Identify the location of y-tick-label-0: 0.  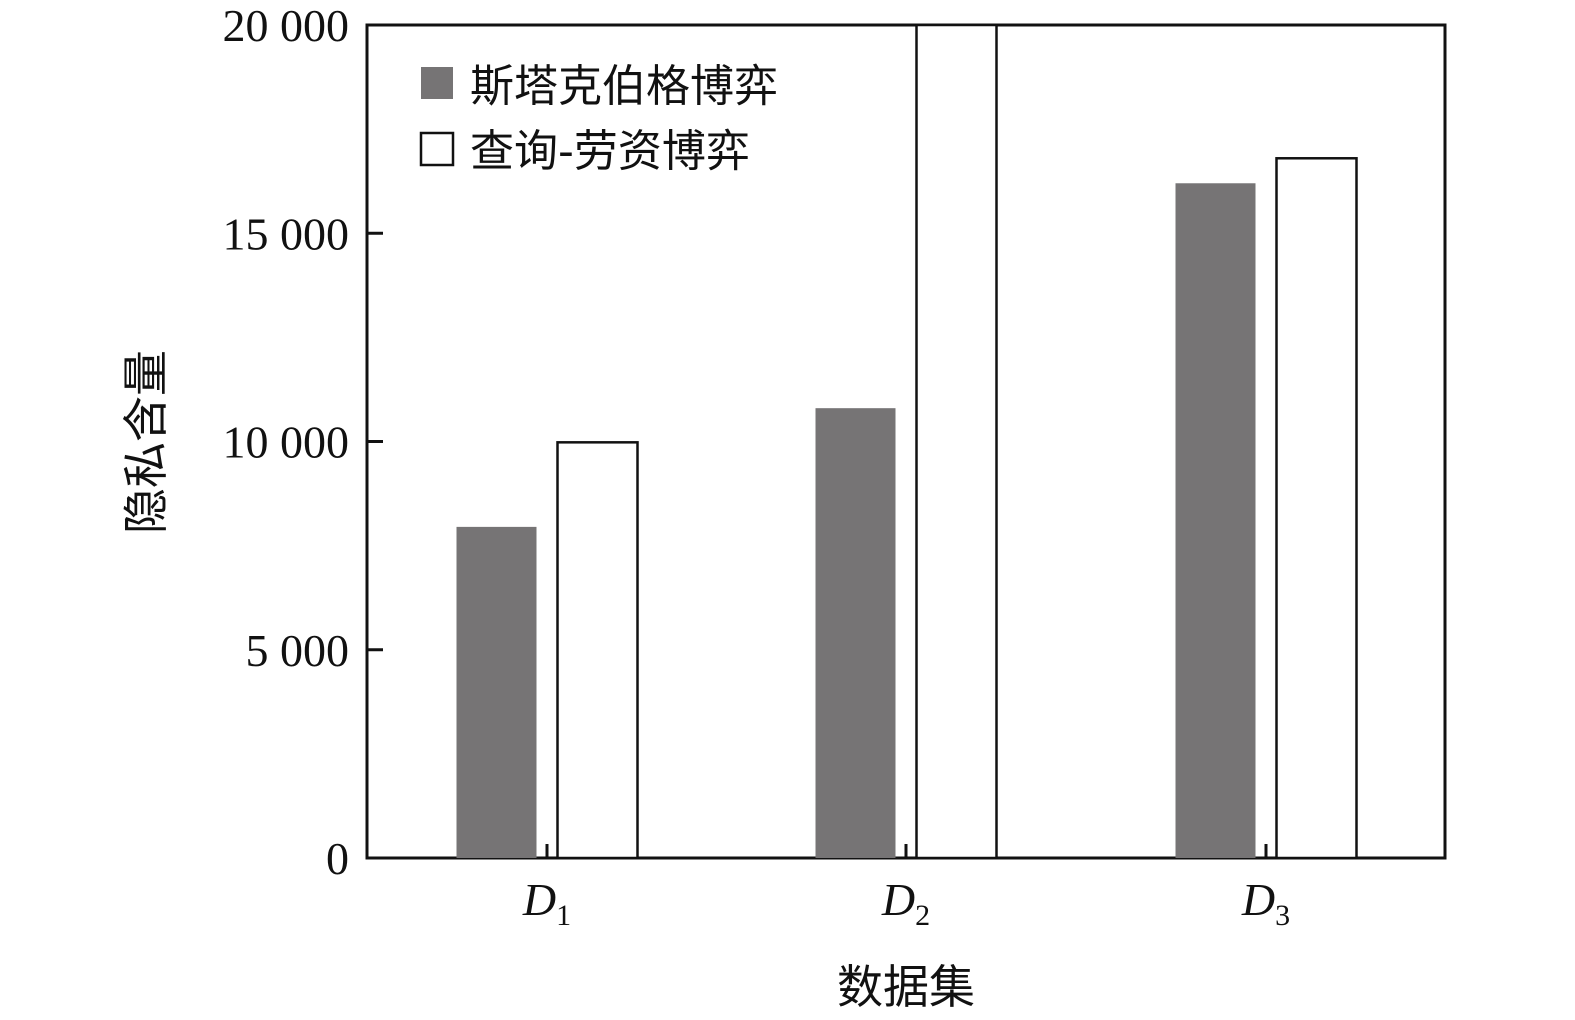
(337, 858).